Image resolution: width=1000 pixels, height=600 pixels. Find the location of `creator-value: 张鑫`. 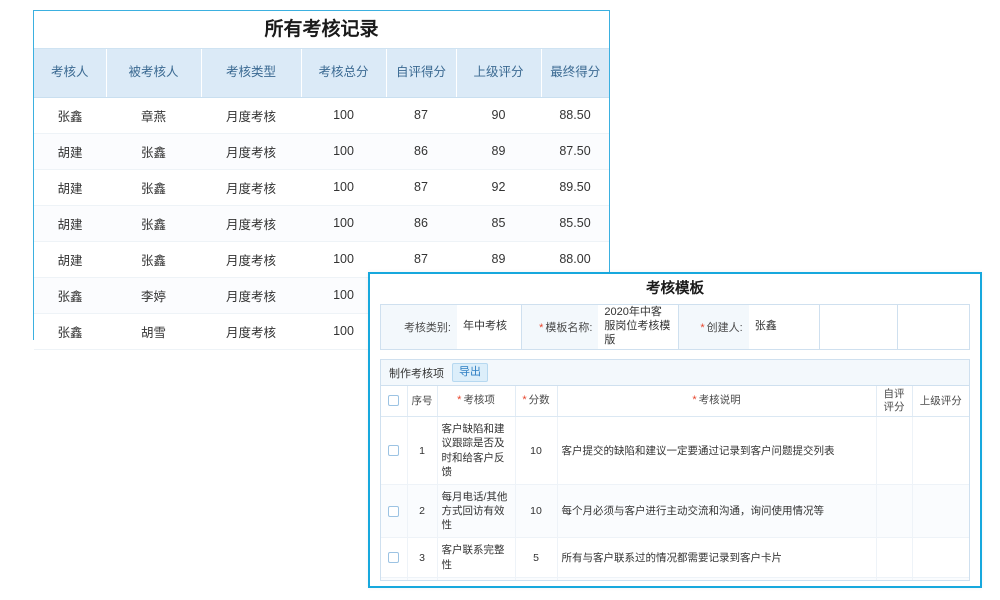

creator-value: 张鑫 is located at coordinates (784, 327).